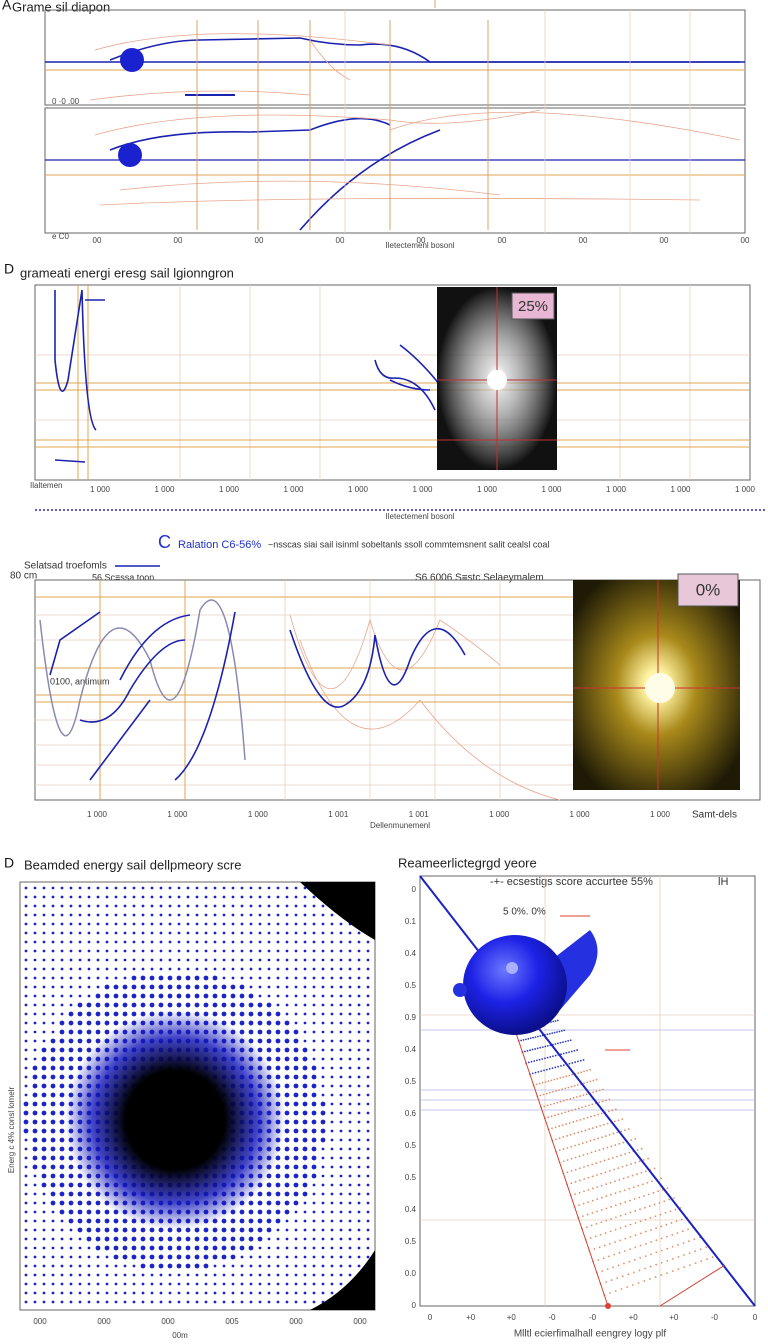  Describe the element at coordinates (723, 882) in the screenshot. I see `legend: lH` at that location.